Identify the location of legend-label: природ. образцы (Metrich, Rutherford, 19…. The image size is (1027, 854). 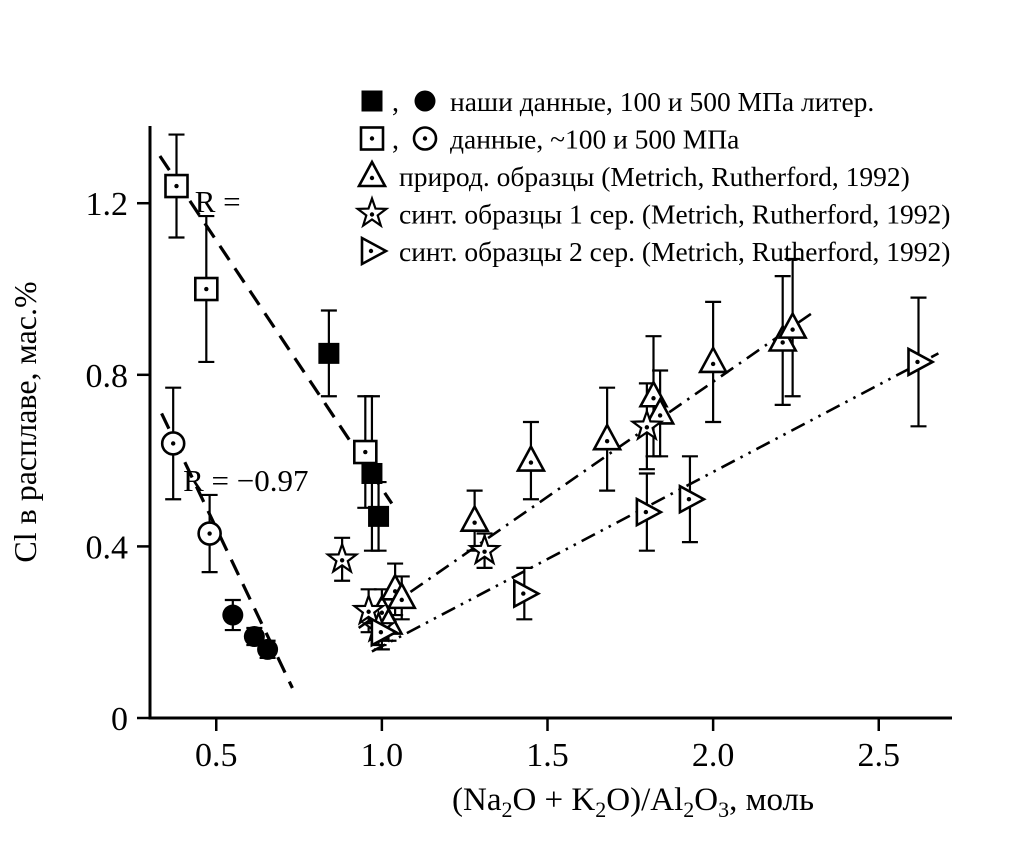
(654, 176).